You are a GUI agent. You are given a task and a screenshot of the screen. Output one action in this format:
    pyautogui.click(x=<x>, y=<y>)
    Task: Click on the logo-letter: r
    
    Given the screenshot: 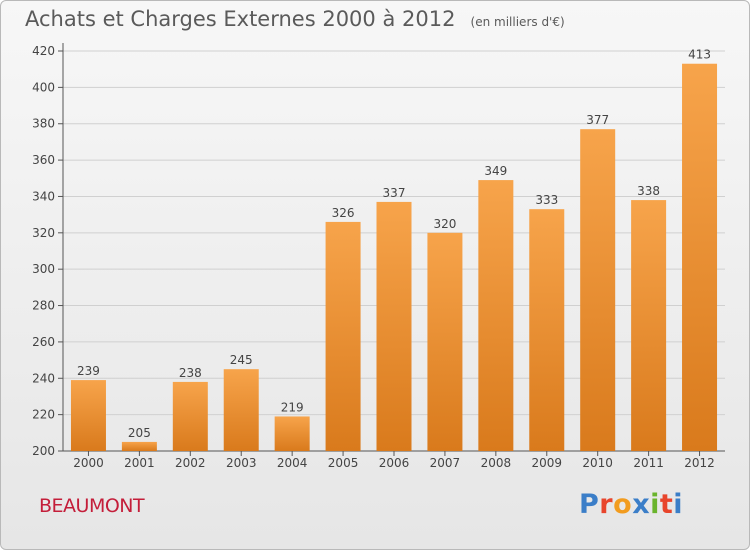 What is the action you would take?
    pyautogui.click(x=606, y=504)
    